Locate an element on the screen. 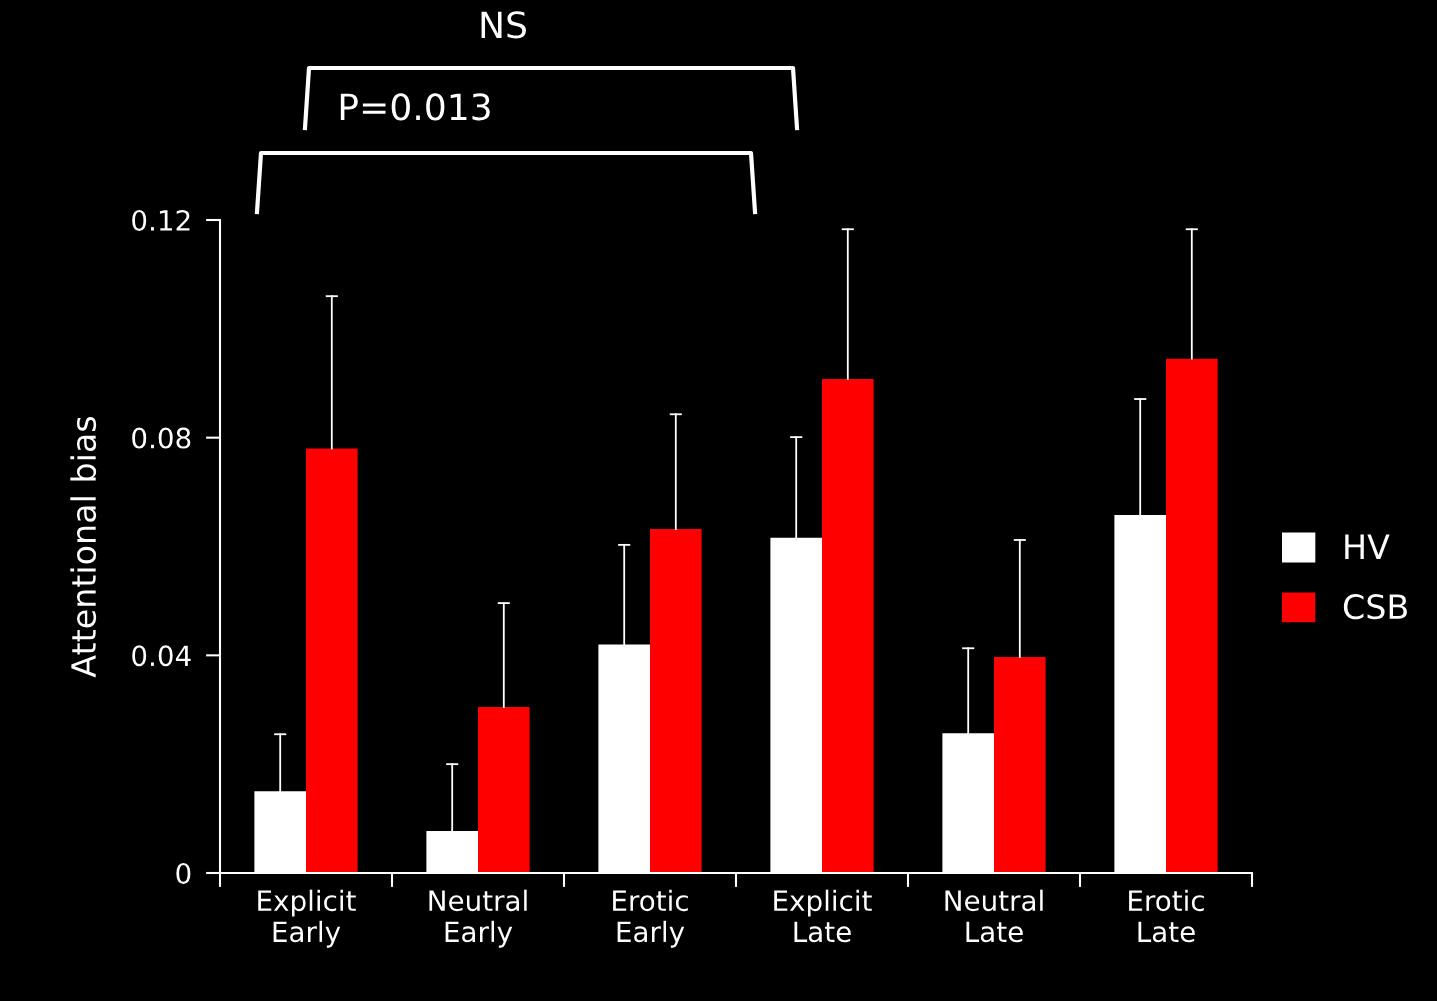  y-axis-title: Attentional bias is located at coordinates (83, 547).